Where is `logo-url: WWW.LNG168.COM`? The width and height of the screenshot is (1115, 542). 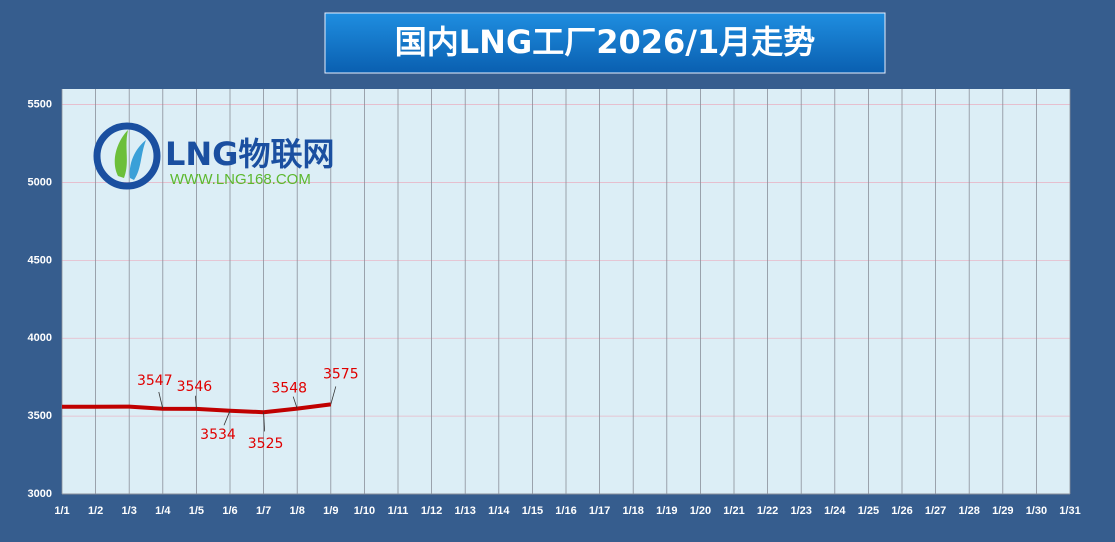
logo-url: WWW.LNG168.COM is located at coordinates (240, 179).